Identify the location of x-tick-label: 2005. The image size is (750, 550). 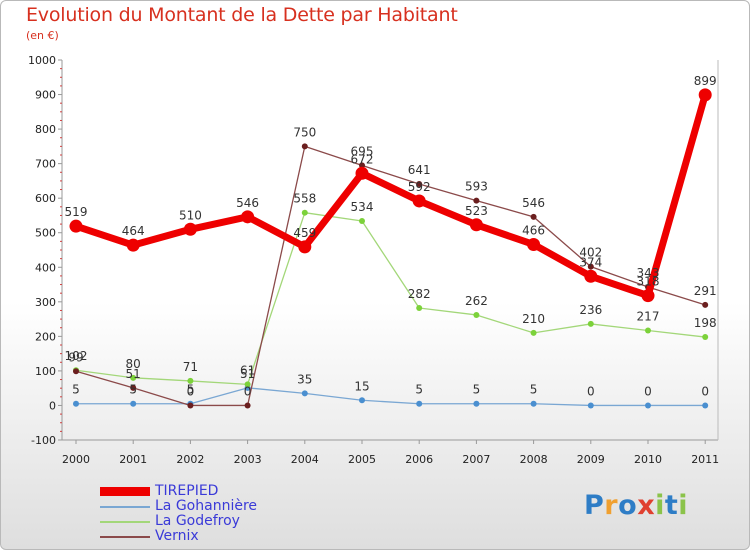
(362, 459).